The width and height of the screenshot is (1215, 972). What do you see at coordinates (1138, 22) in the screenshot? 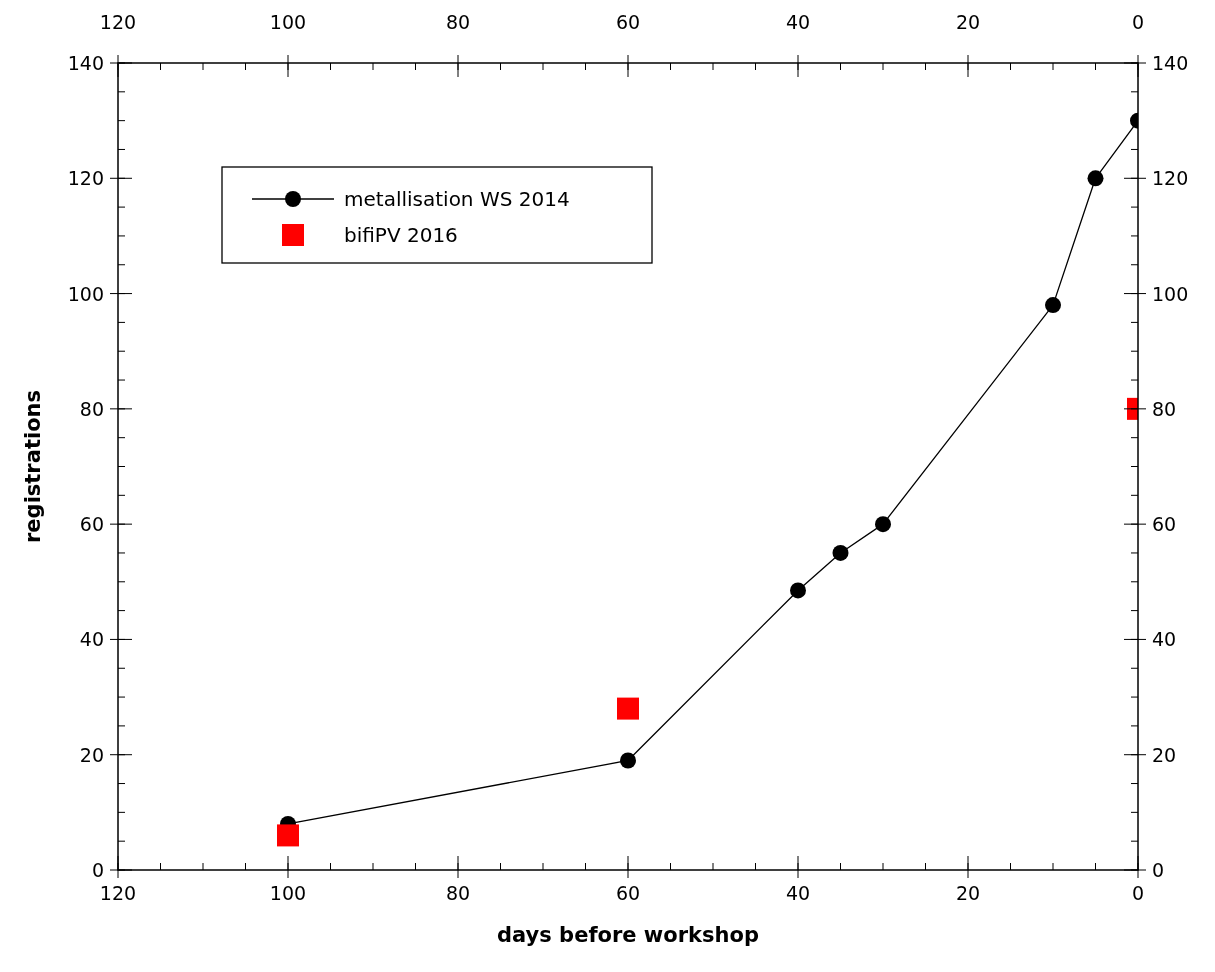
I see `x2-tick-label: 0` at bounding box center [1138, 22].